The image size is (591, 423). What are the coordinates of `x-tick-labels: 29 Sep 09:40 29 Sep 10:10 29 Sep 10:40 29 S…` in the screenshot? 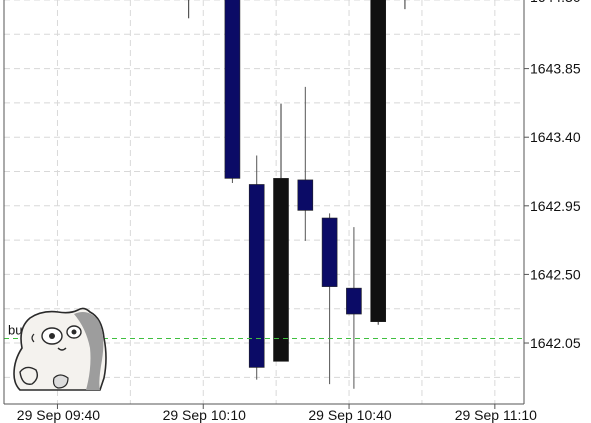 It's located at (277, 413).